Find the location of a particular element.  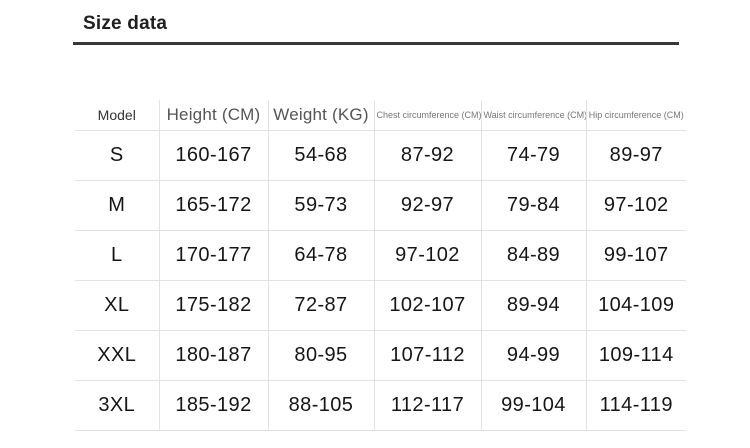

column-header-model: Model is located at coordinates (117, 115).